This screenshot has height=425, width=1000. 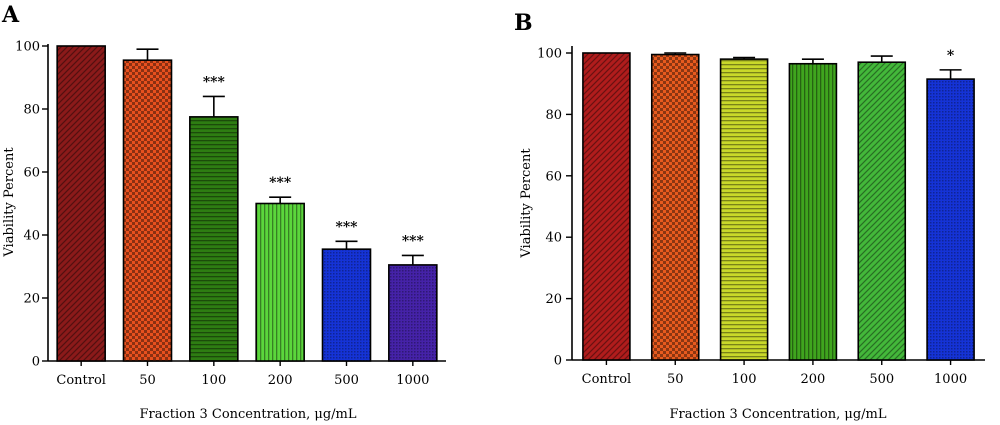 I want to click on panel-a-x-tick-label: 100, so click(x=213, y=380).